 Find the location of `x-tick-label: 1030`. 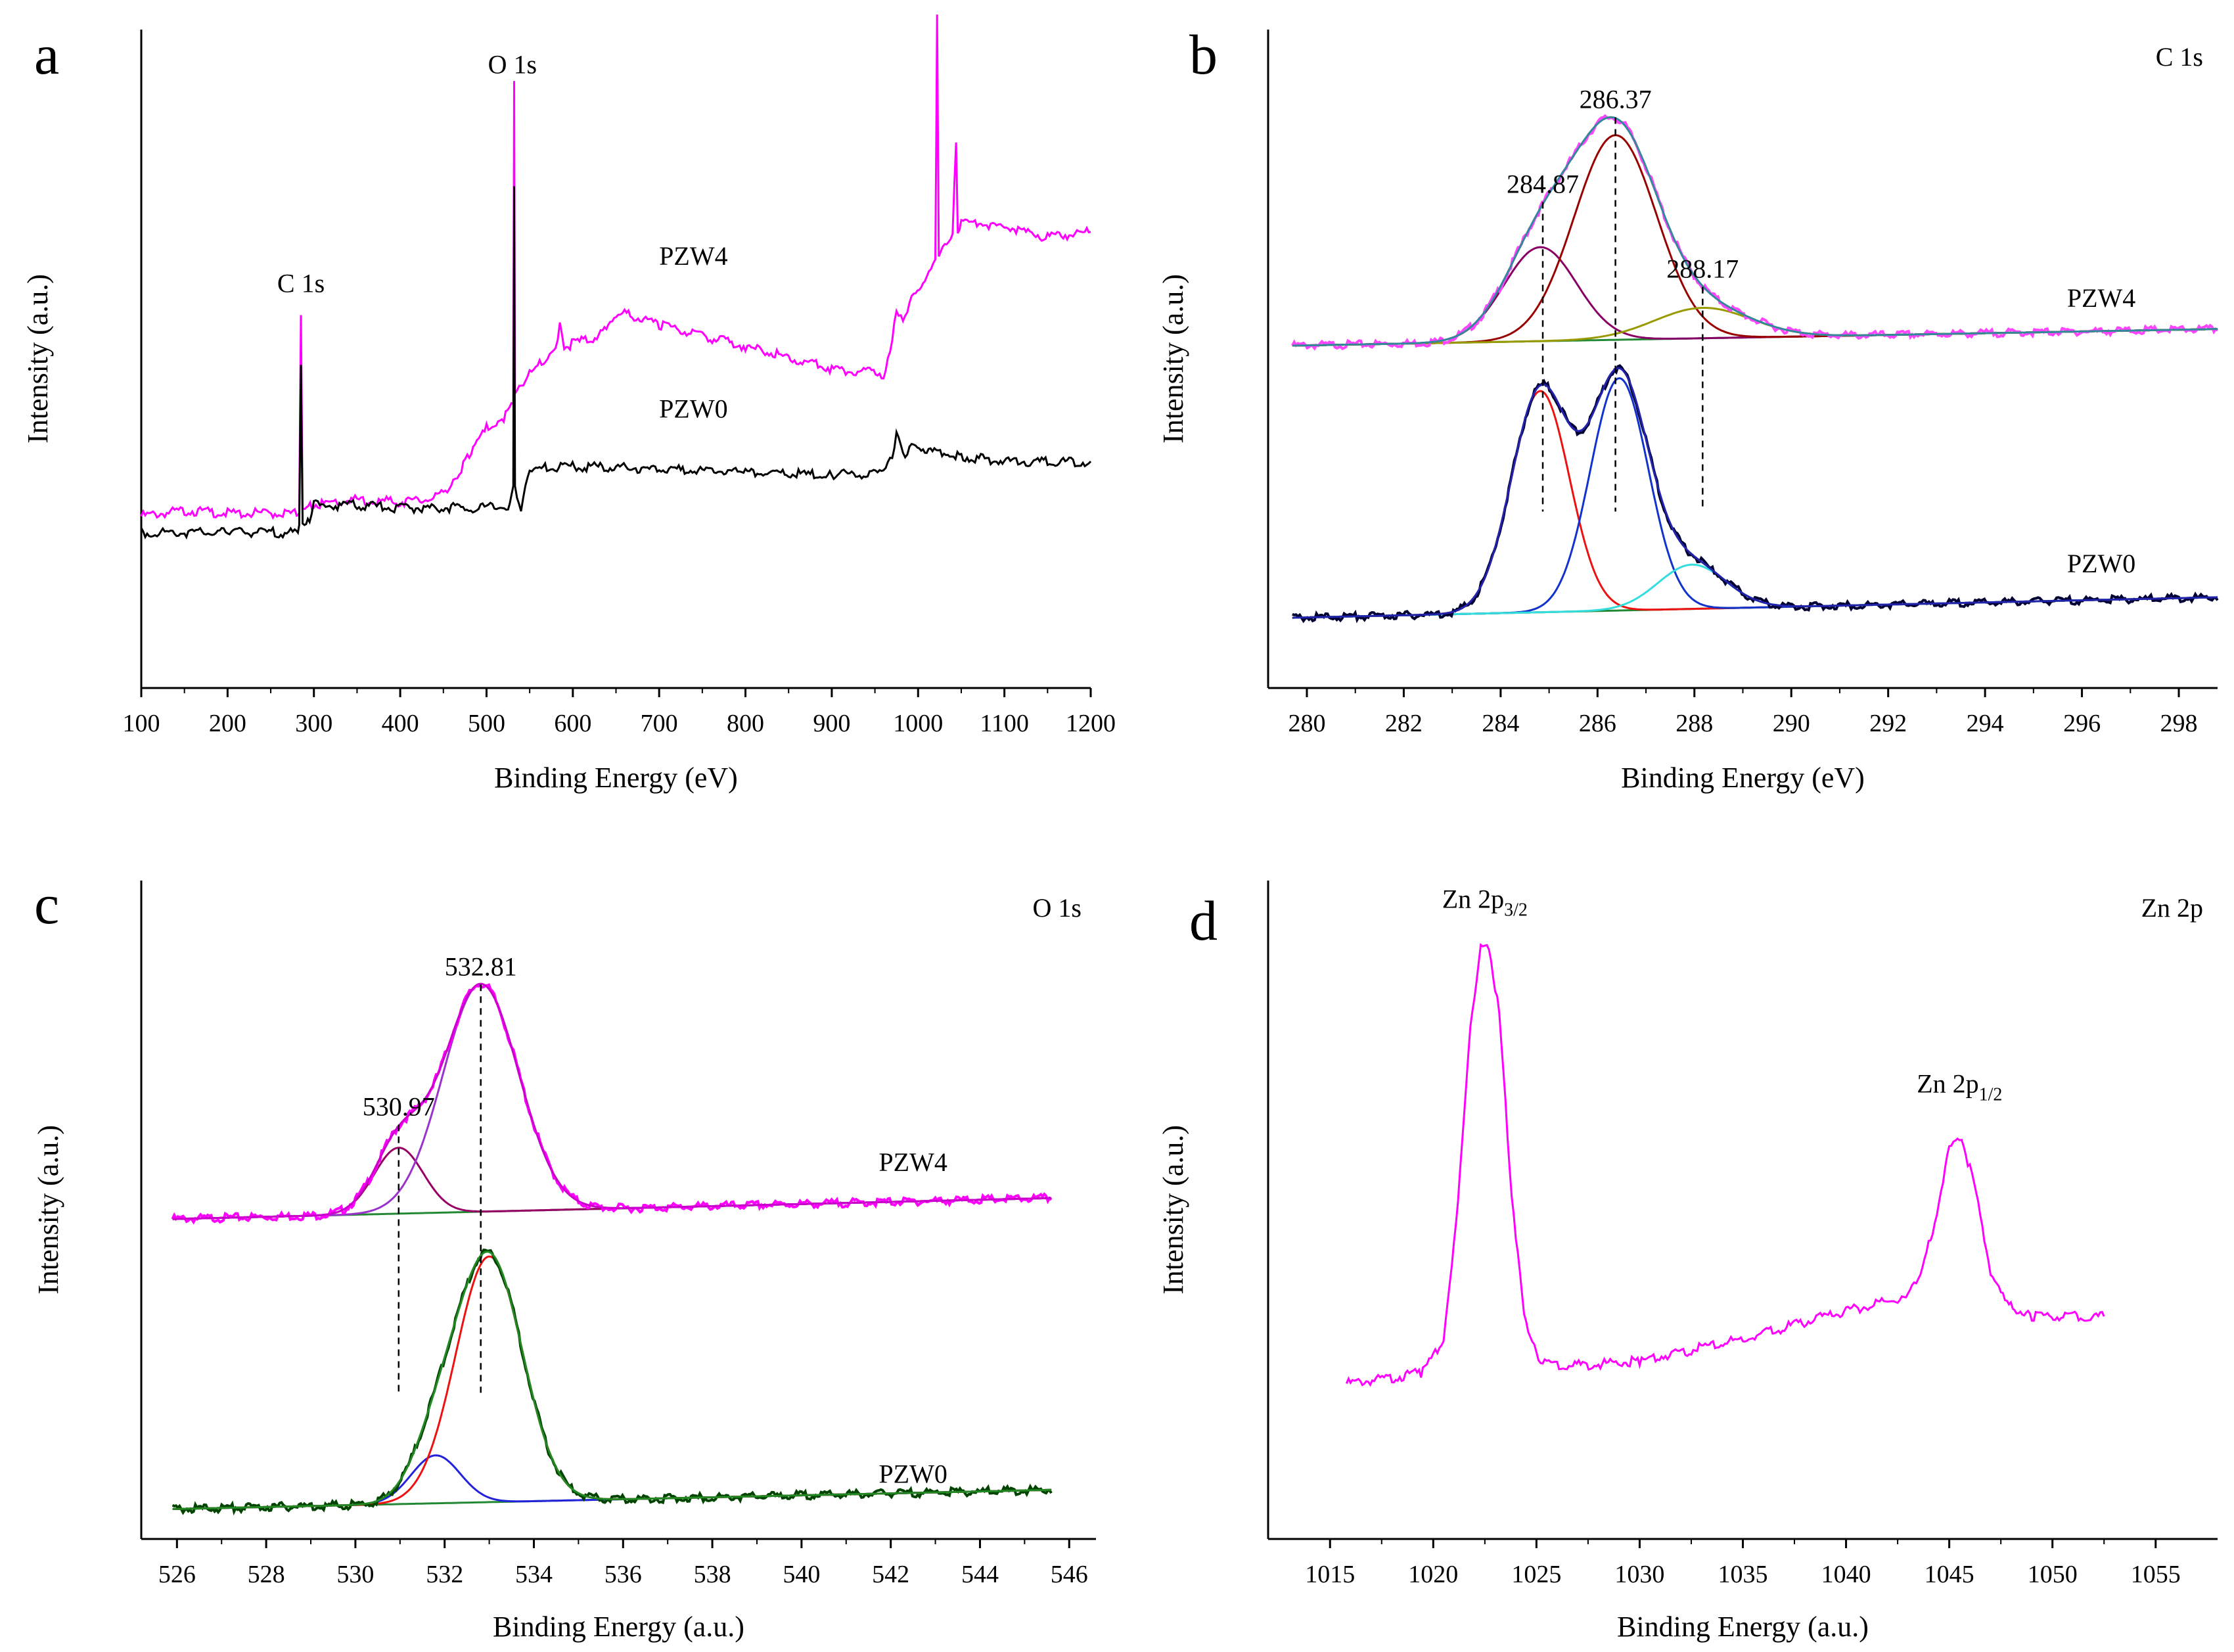

x-tick-label: 1030 is located at coordinates (1639, 1574).